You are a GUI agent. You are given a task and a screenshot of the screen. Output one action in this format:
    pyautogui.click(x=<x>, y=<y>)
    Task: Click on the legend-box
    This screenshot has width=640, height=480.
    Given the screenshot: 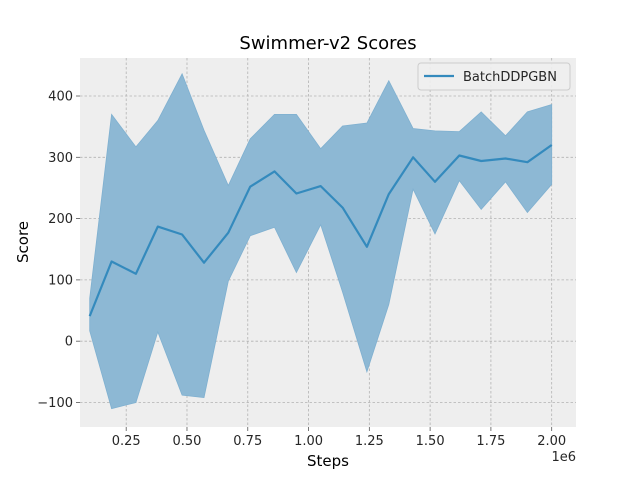 What is the action you would take?
    pyautogui.click(x=494, y=76)
    